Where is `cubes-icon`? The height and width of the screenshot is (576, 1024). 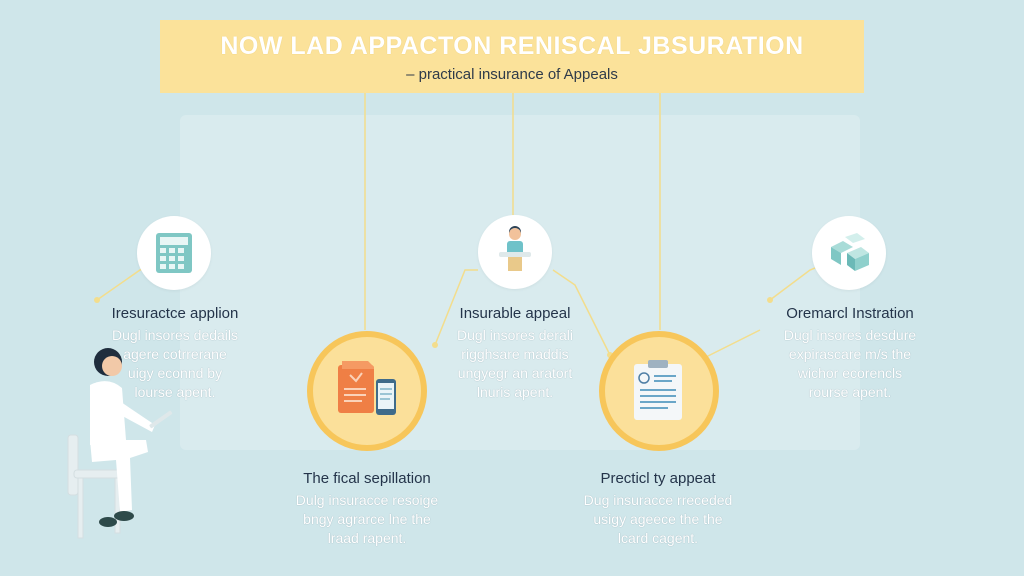 cubes-icon is located at coordinates (850, 252).